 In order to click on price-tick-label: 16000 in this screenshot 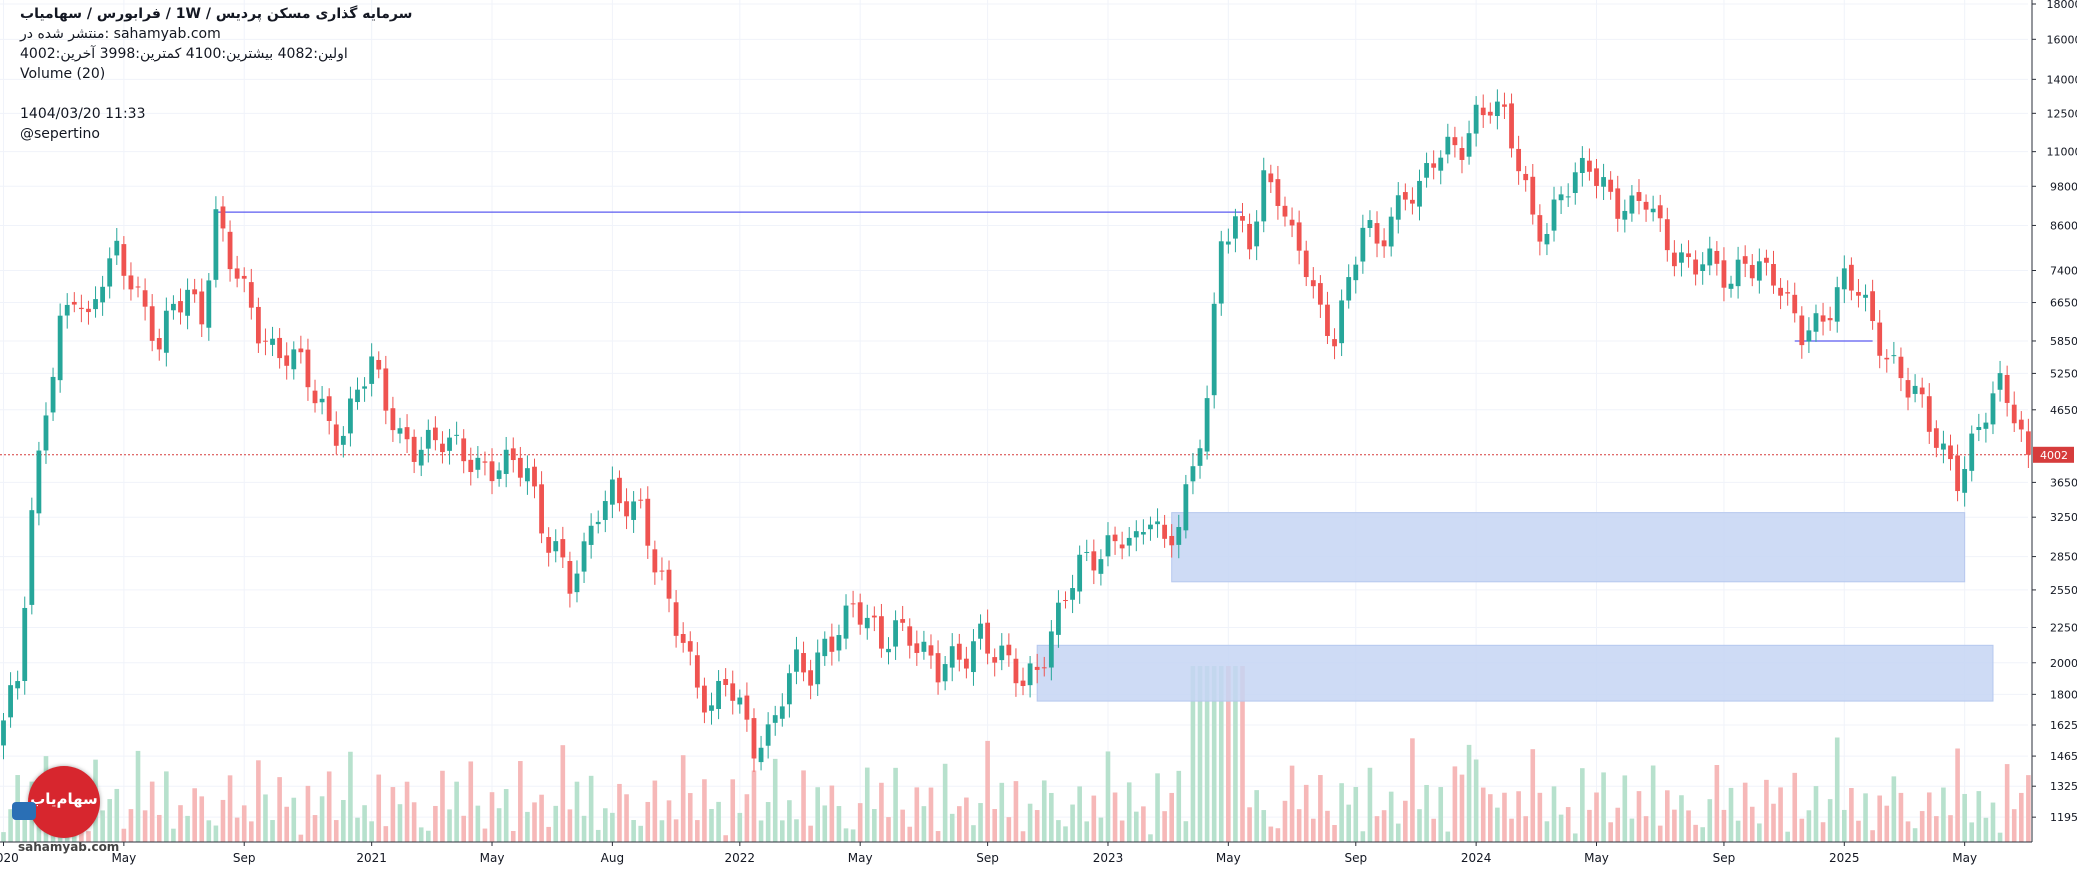, I will do `click(2062, 39)`.